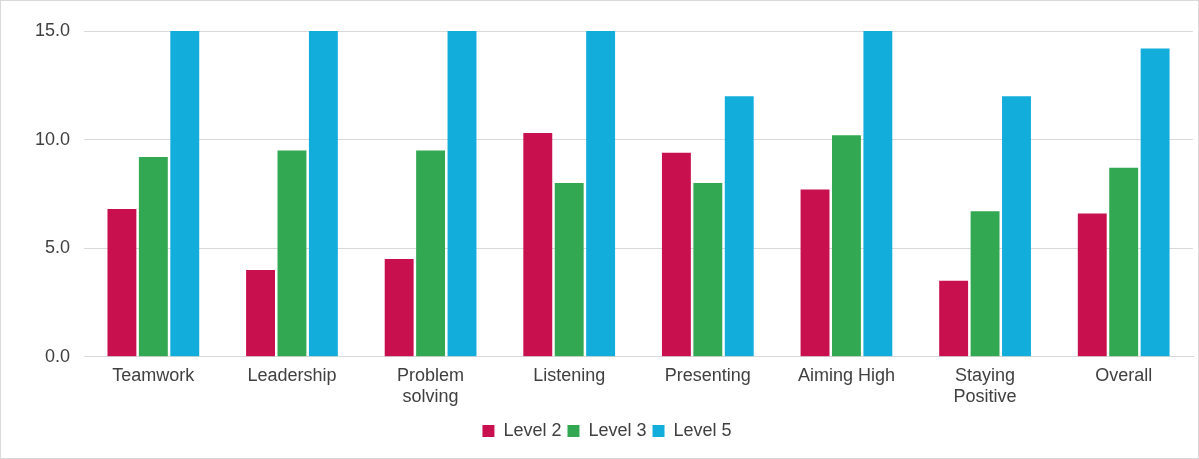 This screenshot has height=459, width=1199. I want to click on y-tick-label: 0.0, so click(58, 355).